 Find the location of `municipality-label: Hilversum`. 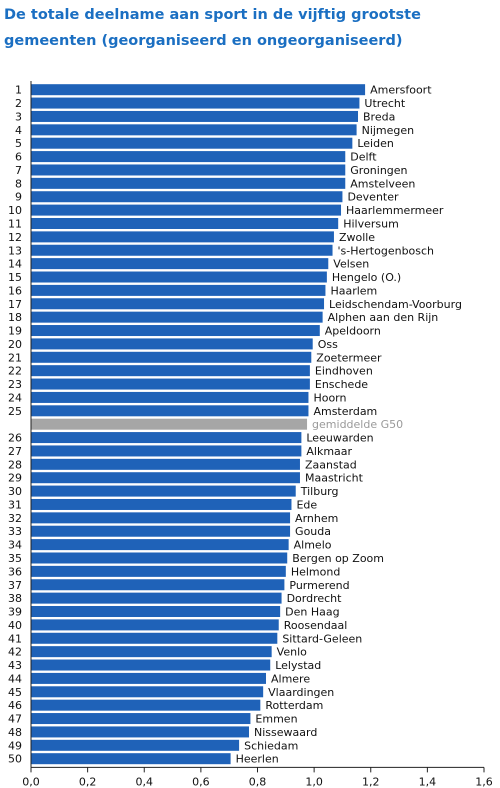

municipality-label: Hilversum is located at coordinates (371, 223).